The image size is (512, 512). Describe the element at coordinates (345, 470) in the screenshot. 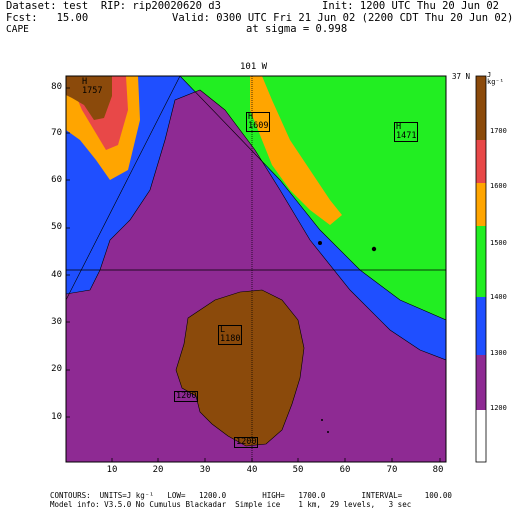

I see `x-tick: 60` at that location.